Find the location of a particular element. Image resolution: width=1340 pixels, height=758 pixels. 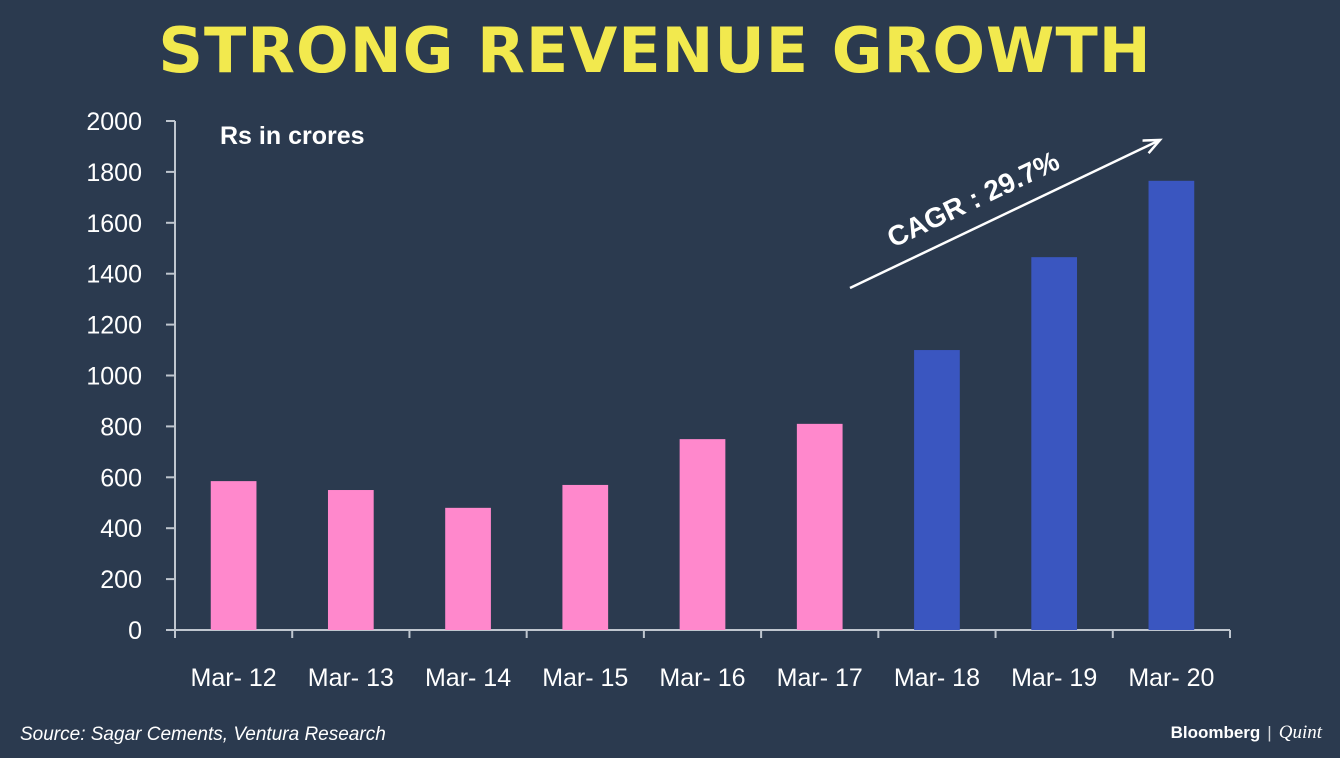

y-tick-label: 1800 is located at coordinates (114, 173).